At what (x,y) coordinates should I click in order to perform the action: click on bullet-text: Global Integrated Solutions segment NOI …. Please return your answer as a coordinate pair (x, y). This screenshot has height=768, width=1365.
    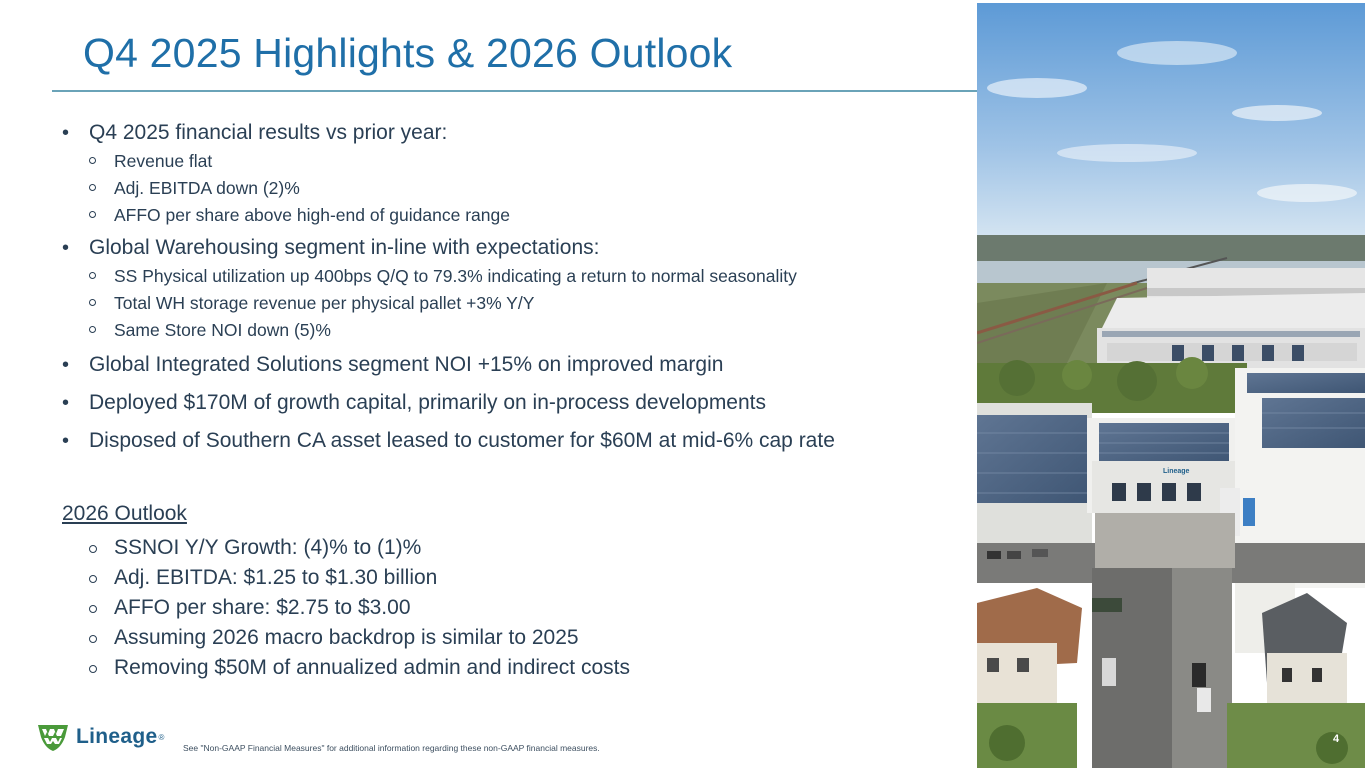
    Looking at the image, I should click on (406, 364).